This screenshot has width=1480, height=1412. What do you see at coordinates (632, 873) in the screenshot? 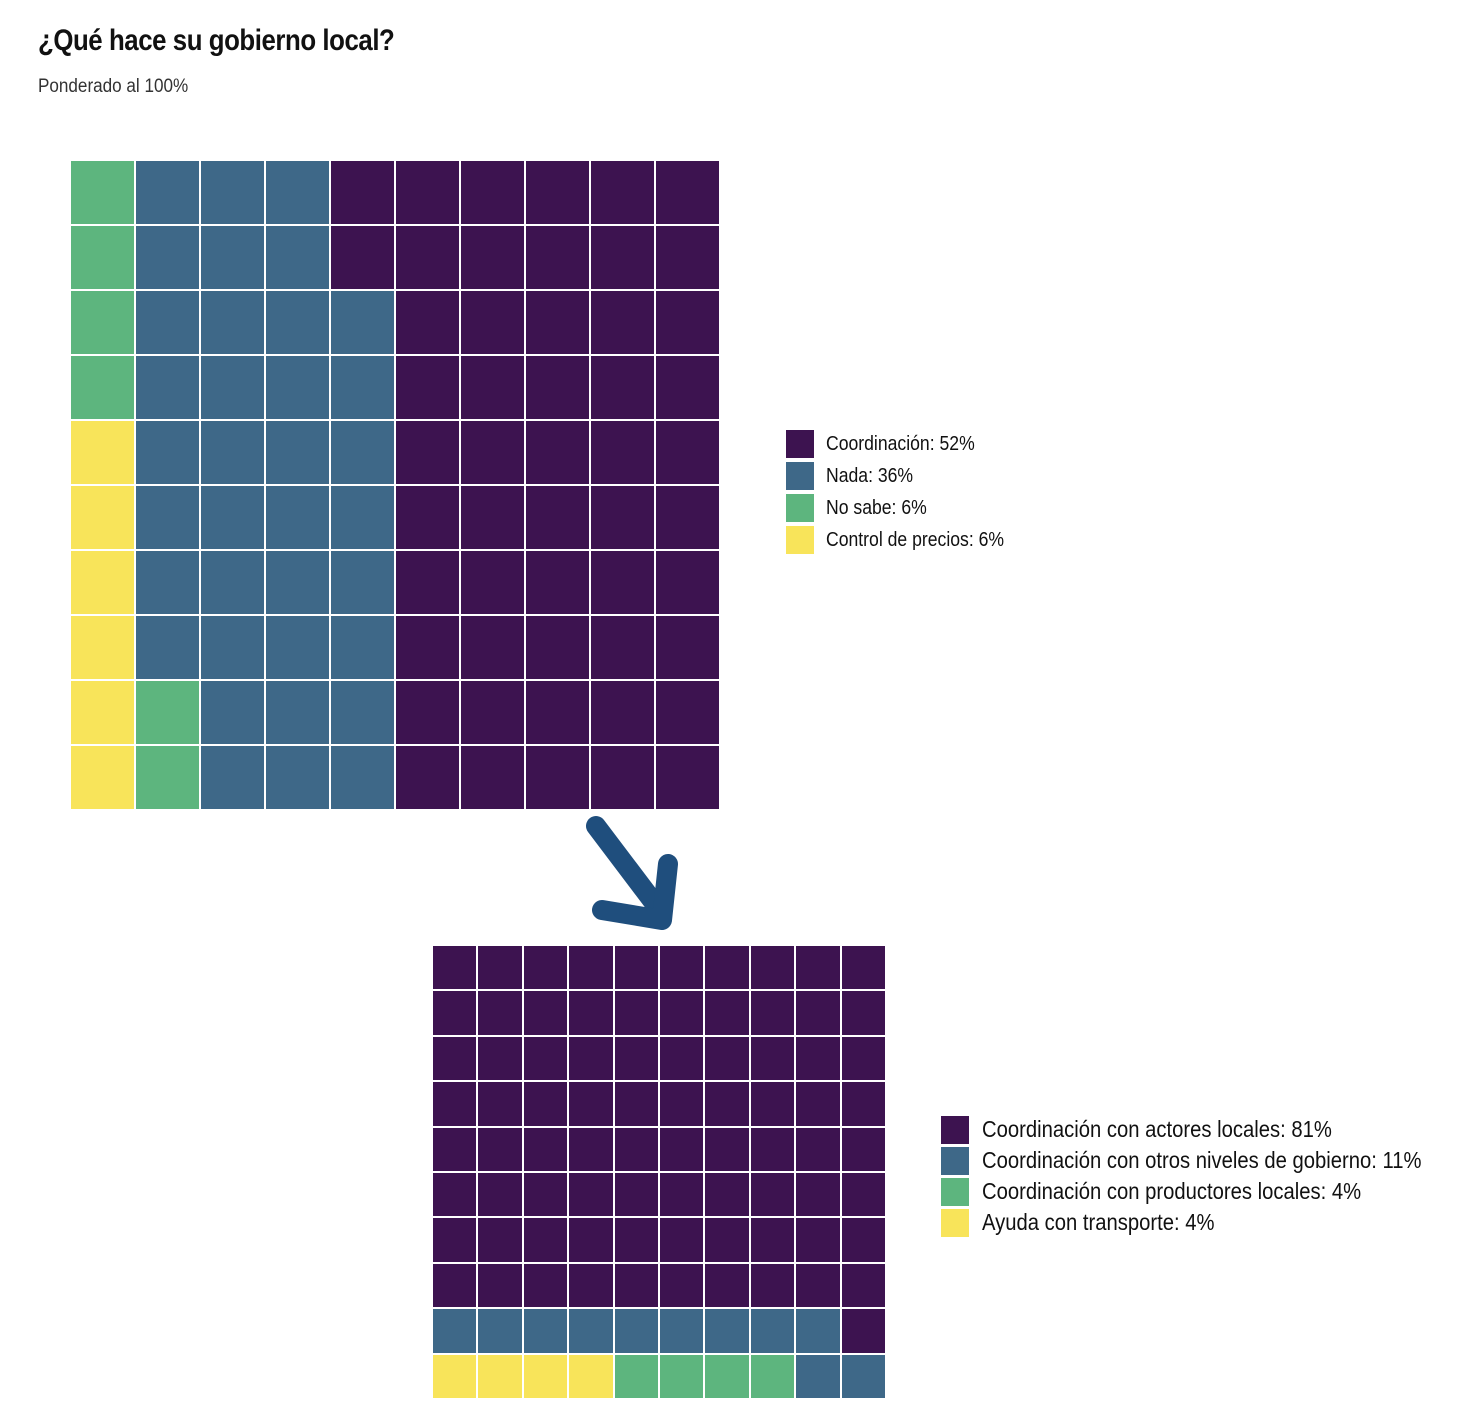
I see `arrow-icon` at bounding box center [632, 873].